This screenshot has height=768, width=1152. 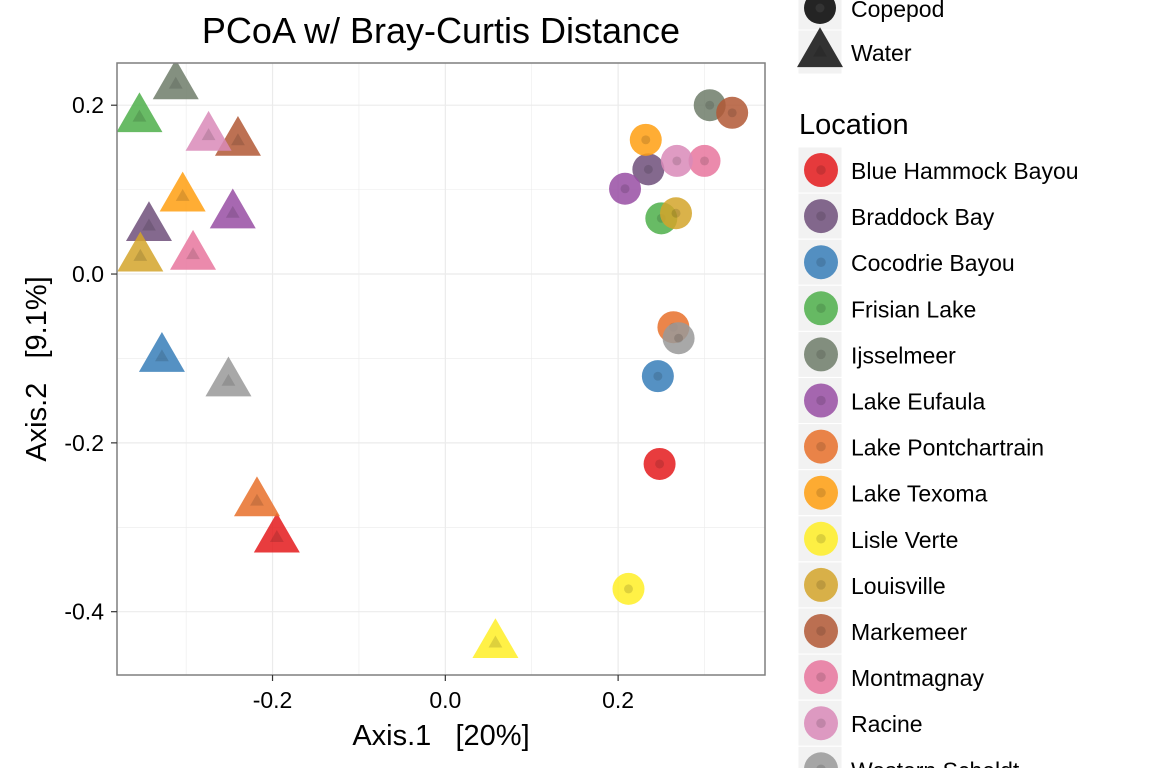 I want to click on location-legend-label: Braddock Bay, so click(x=923, y=217).